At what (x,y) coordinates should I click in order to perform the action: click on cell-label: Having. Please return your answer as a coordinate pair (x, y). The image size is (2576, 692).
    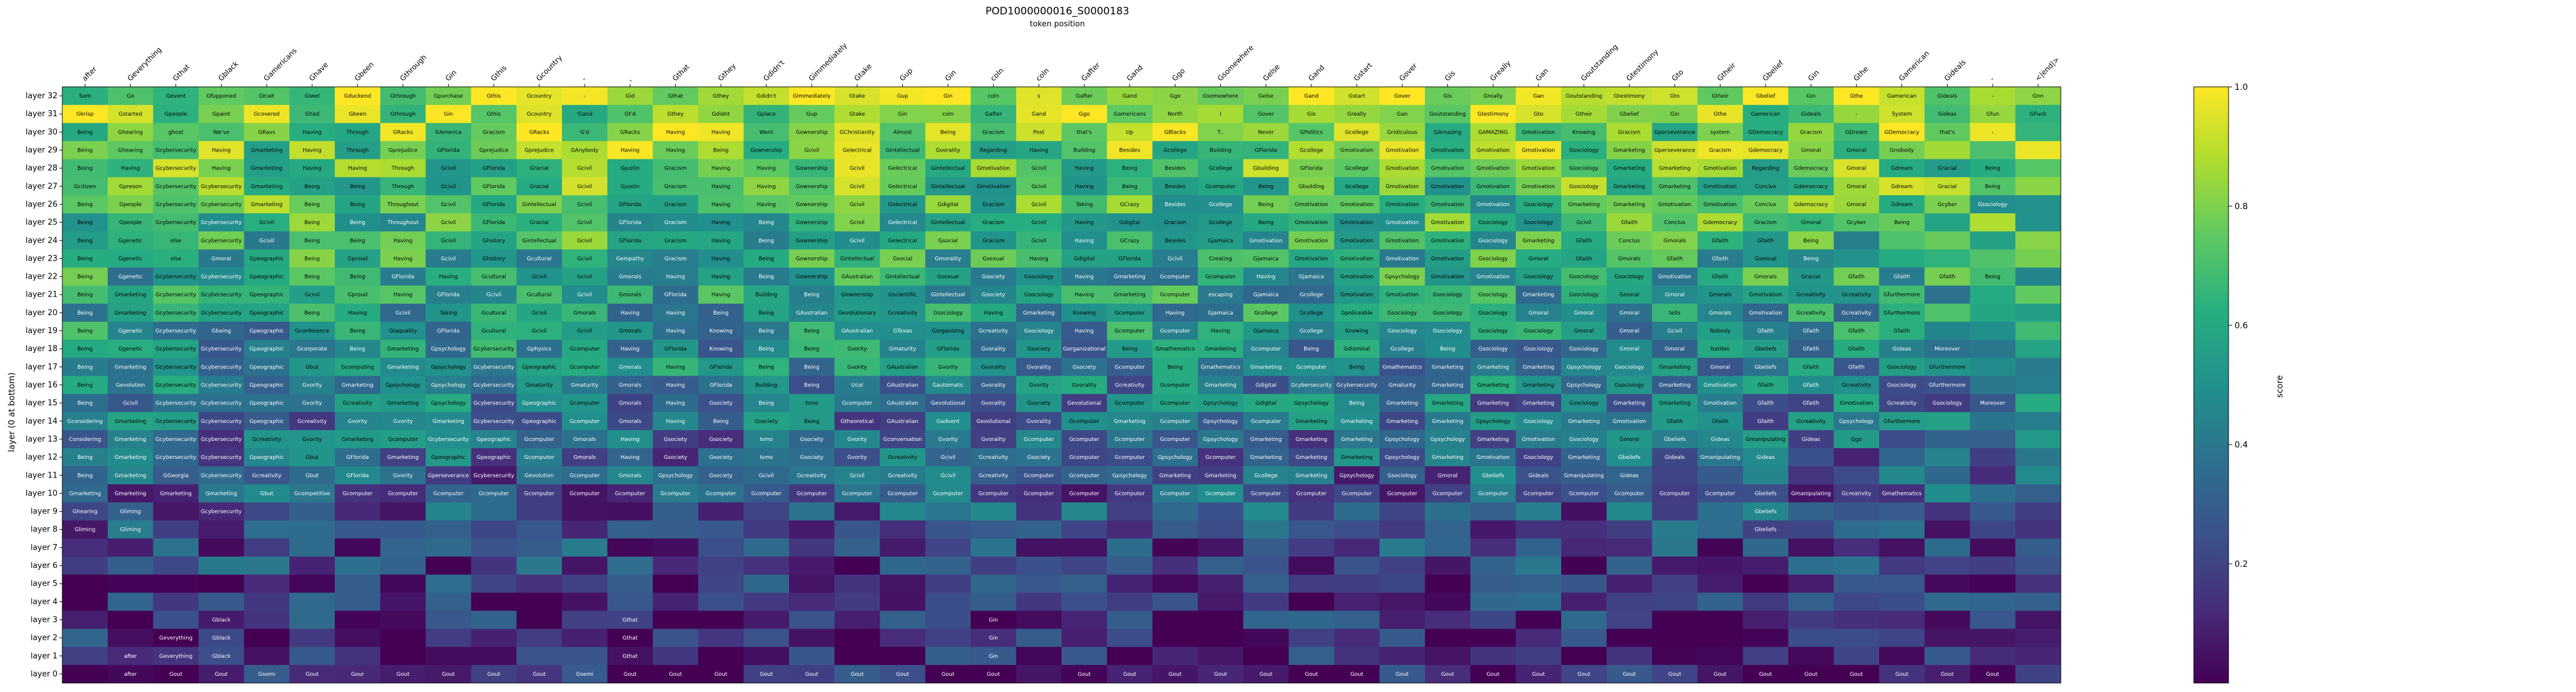
    Looking at the image, I should click on (721, 241).